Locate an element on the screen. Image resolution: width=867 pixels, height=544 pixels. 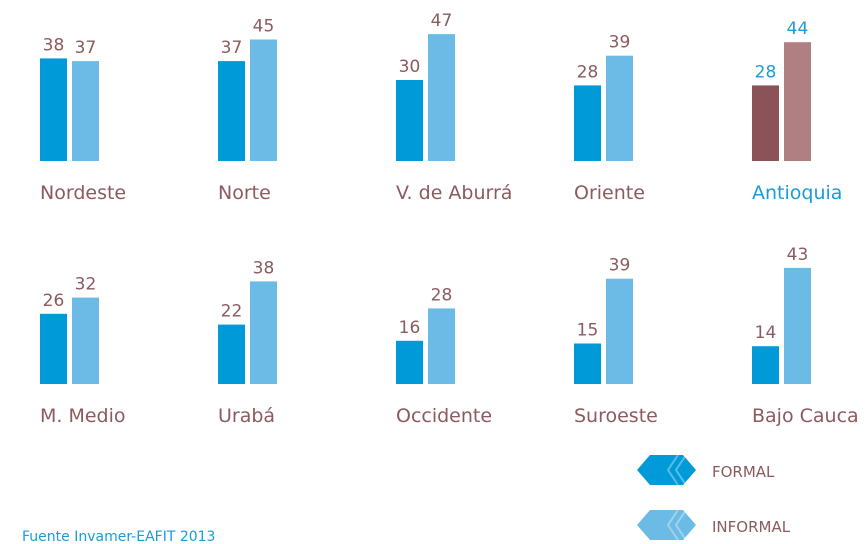
category-label: Nordeste is located at coordinates (83, 193).